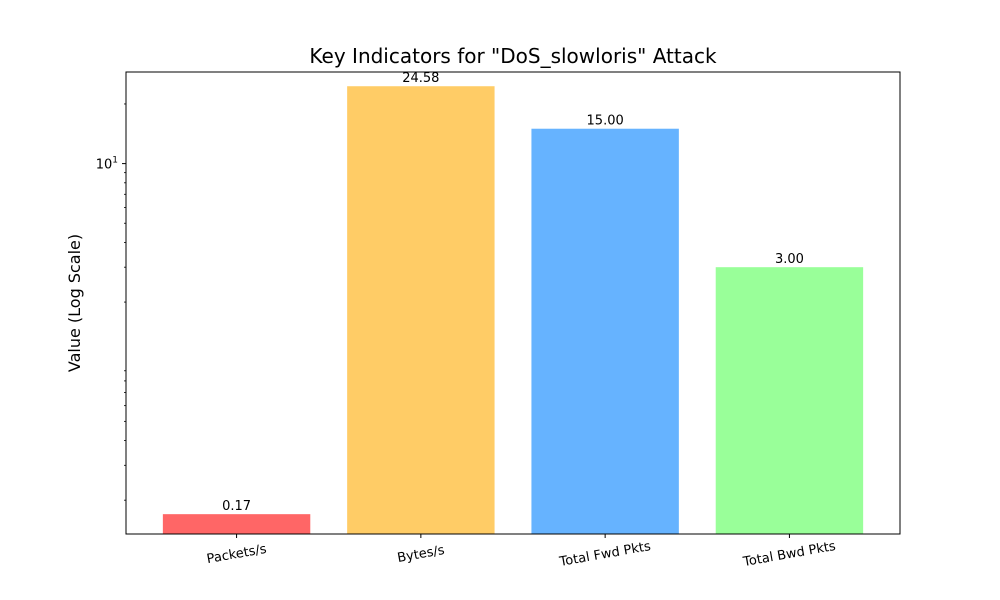 This screenshot has height=600, width=1000. What do you see at coordinates (420, 78) in the screenshot?
I see `value-label-1: 24.58` at bounding box center [420, 78].